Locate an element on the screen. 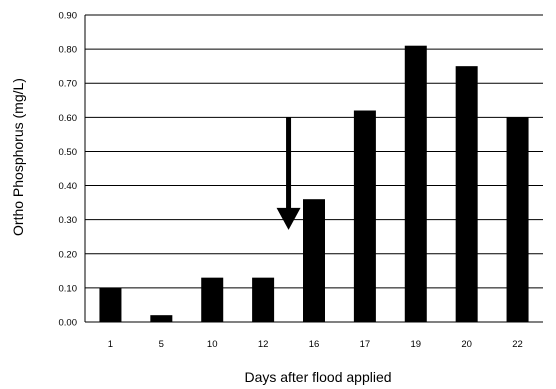  x-tick-label: 10 is located at coordinates (212, 344).